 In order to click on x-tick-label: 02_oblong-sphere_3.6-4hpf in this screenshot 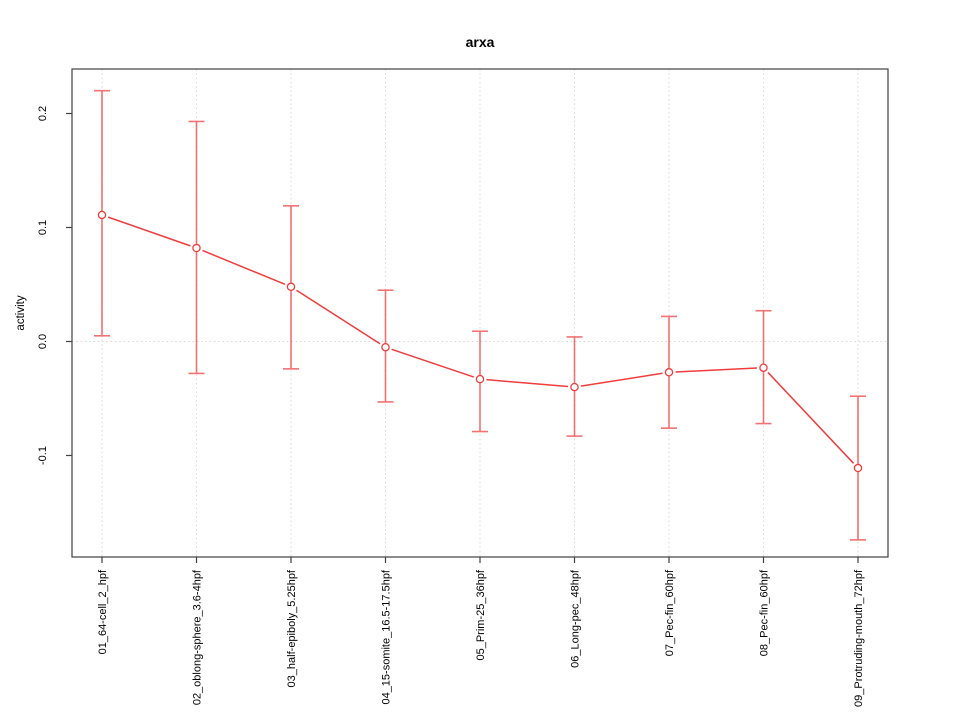, I will do `click(198, 637)`.